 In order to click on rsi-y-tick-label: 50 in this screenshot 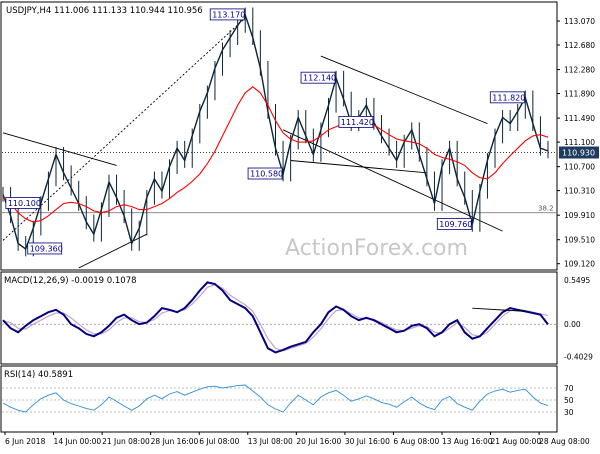, I will do `click(569, 400)`.